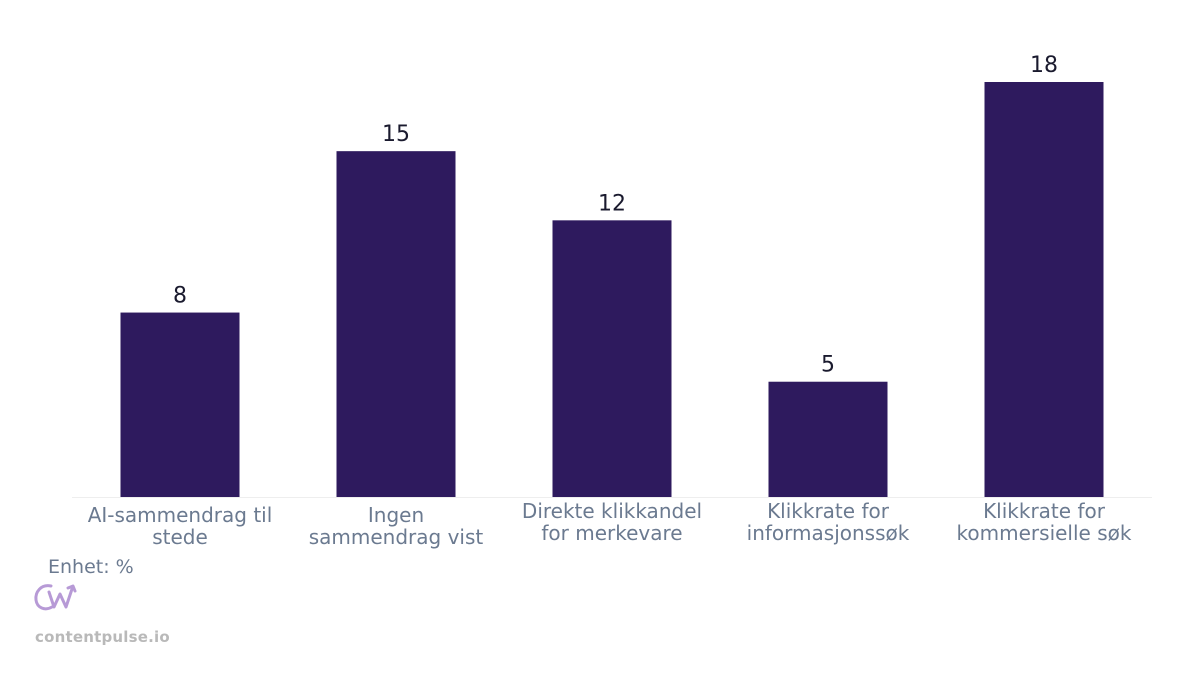  I want to click on data-label-1: 8, so click(180, 296).